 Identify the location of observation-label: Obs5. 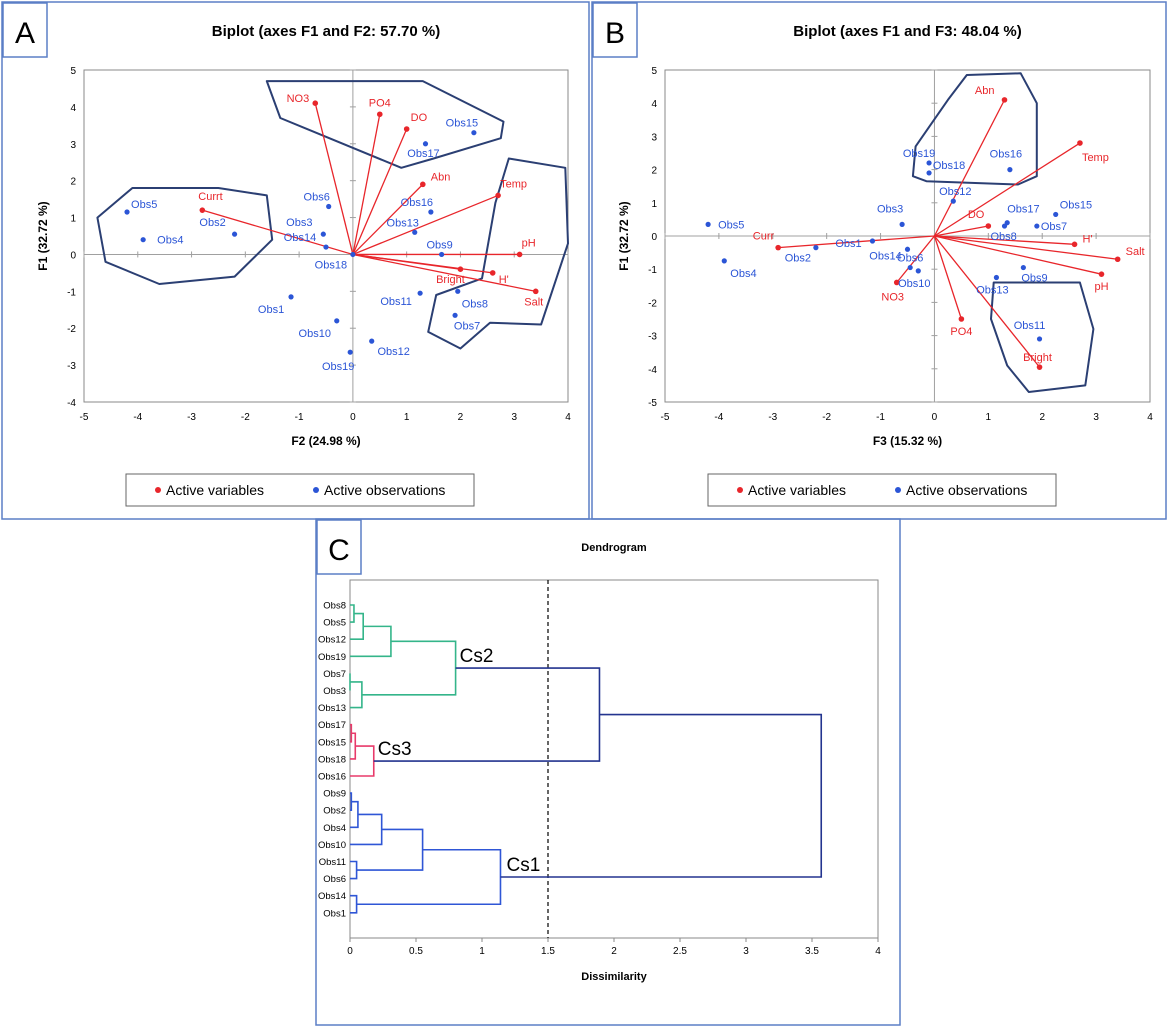
(144, 205).